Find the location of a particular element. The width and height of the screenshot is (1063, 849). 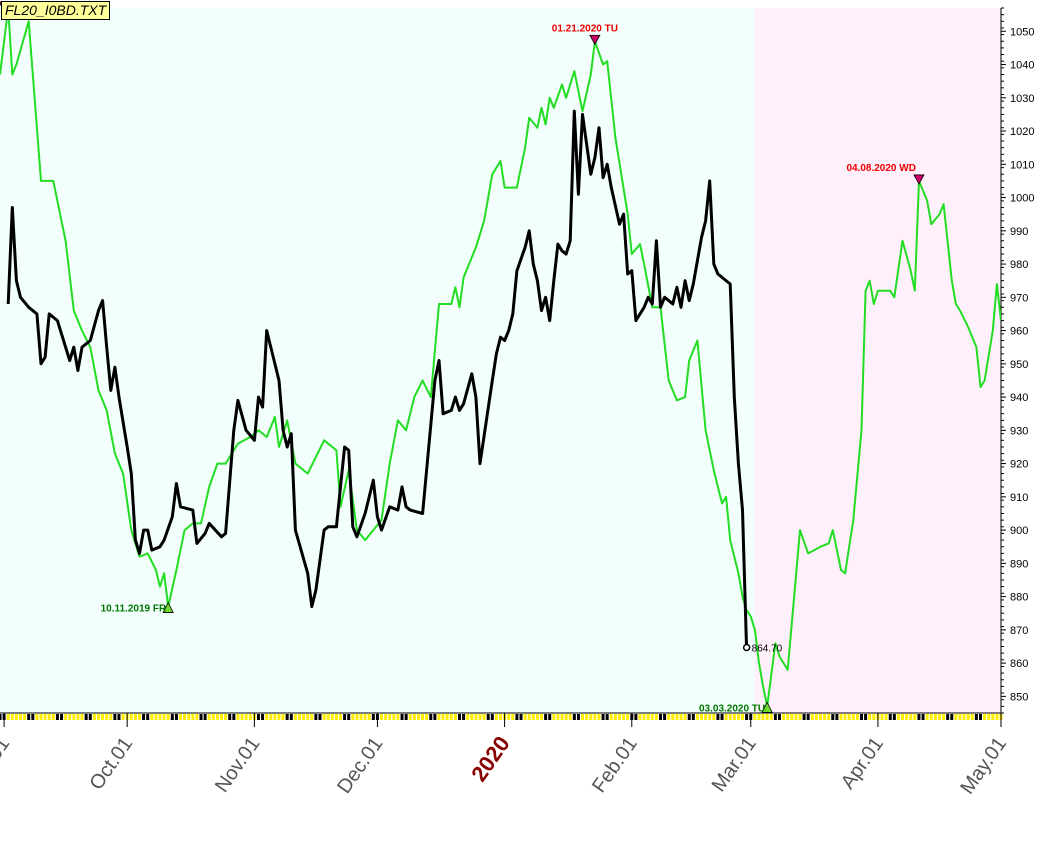

x-tick-label-Feb.01: Feb.01 is located at coordinates (615, 765).